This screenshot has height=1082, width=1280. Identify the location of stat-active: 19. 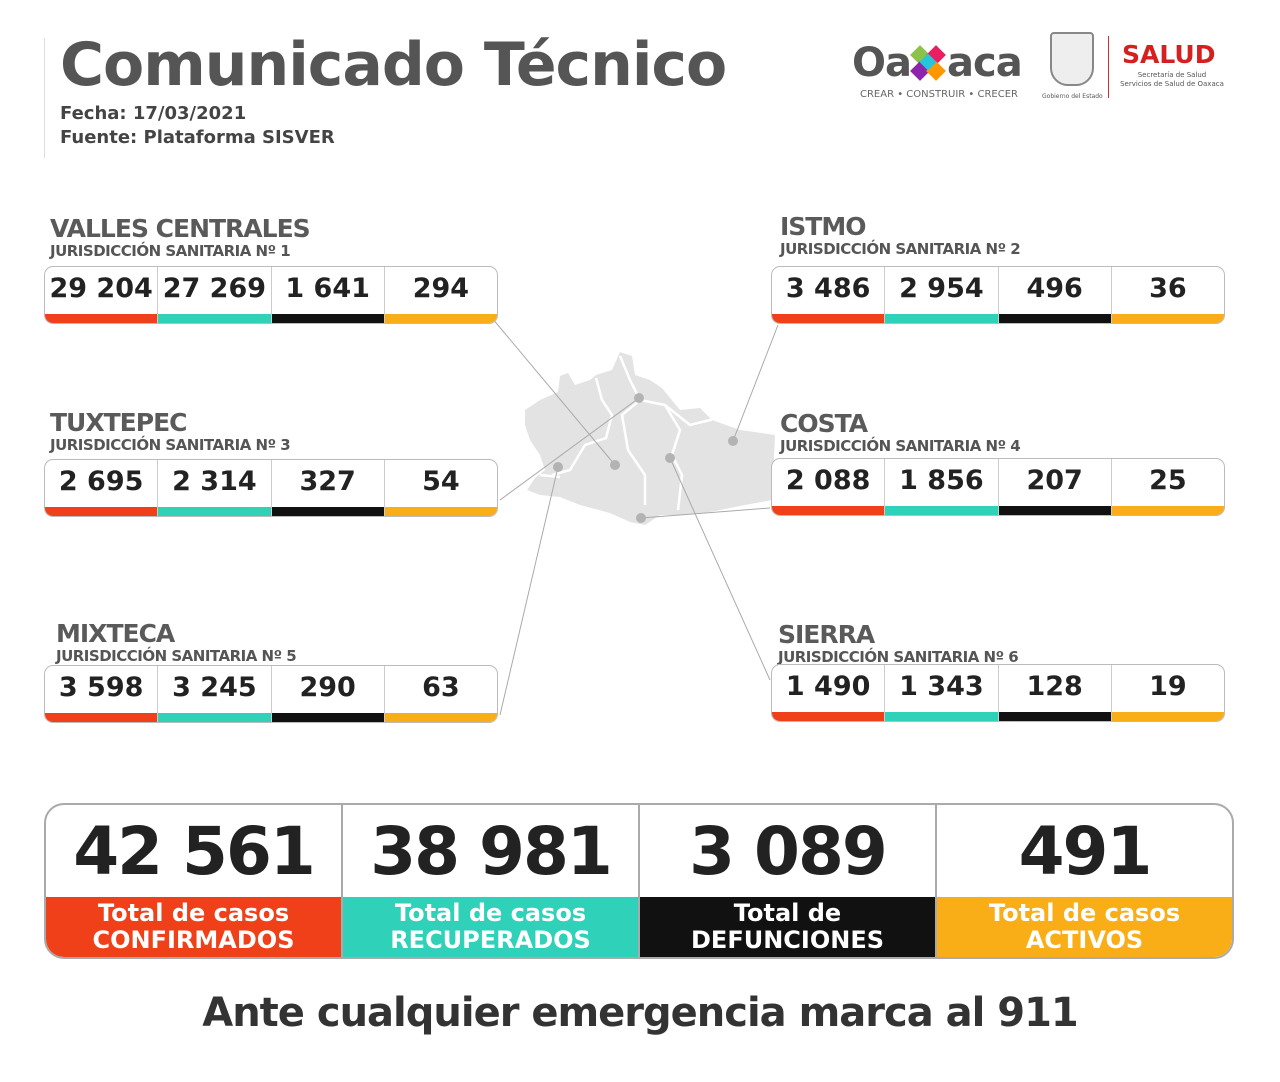
(1167, 693).